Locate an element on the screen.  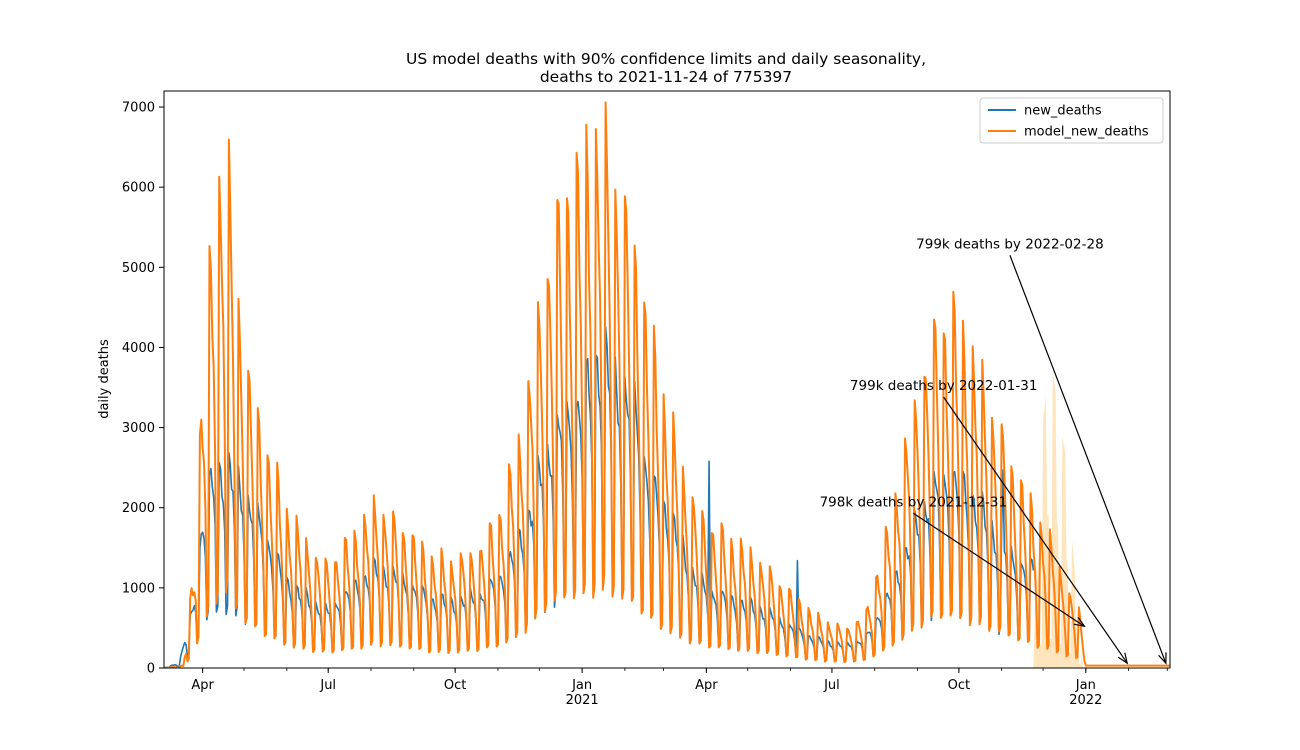
annotation-3: 798k deaths by 2021-12-31 is located at coordinates (953, 561).